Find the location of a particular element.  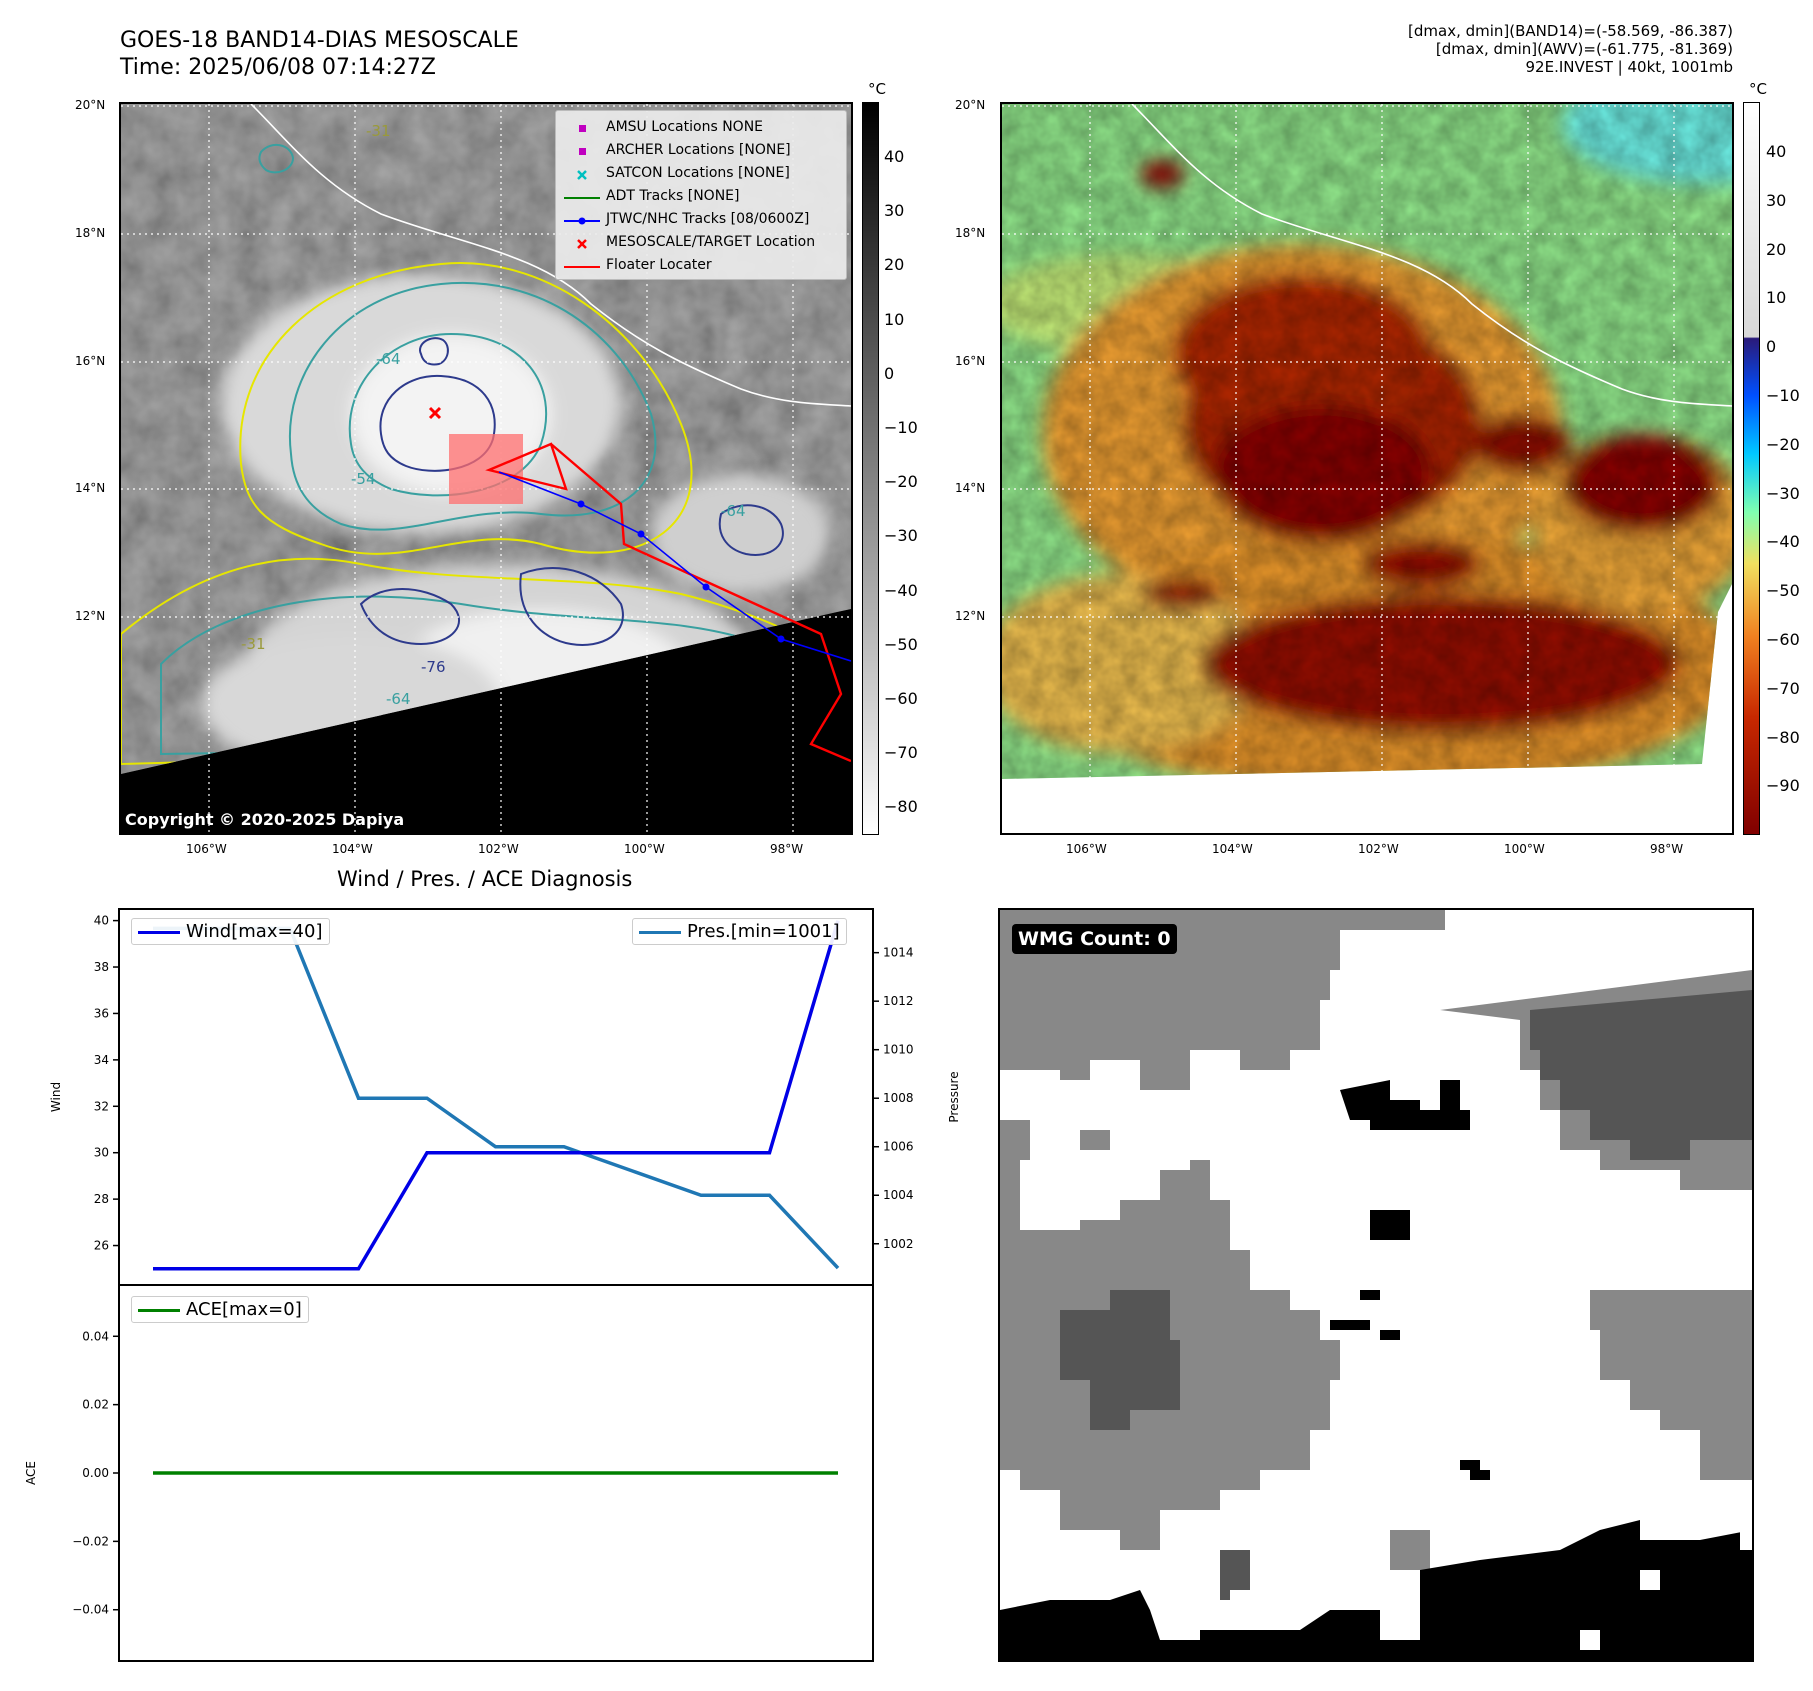

colorbar-left is located at coordinates (870, 468).